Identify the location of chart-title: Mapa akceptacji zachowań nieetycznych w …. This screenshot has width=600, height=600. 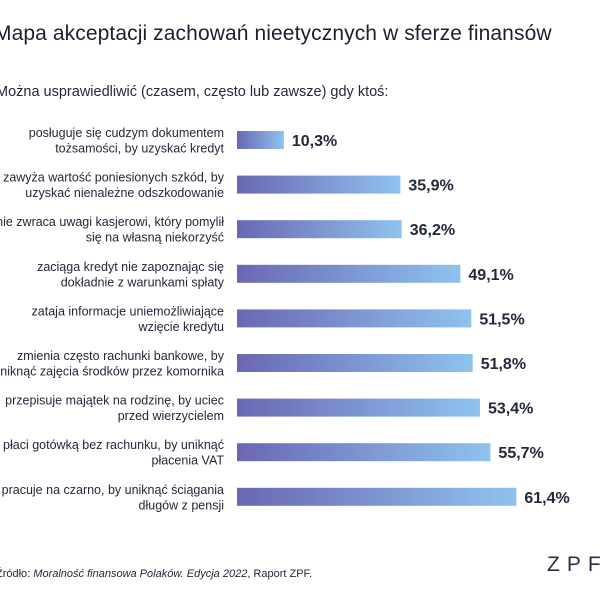
(276, 33).